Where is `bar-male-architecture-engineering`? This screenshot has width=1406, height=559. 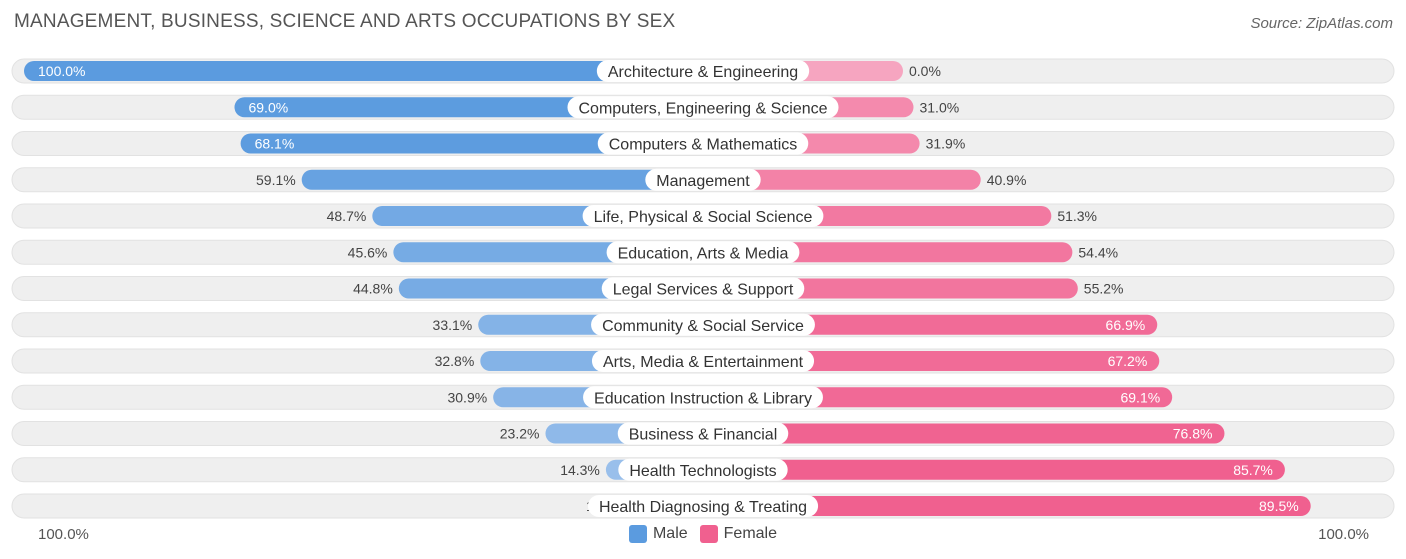
bar-male-architecture-engineering is located at coordinates (363, 71).